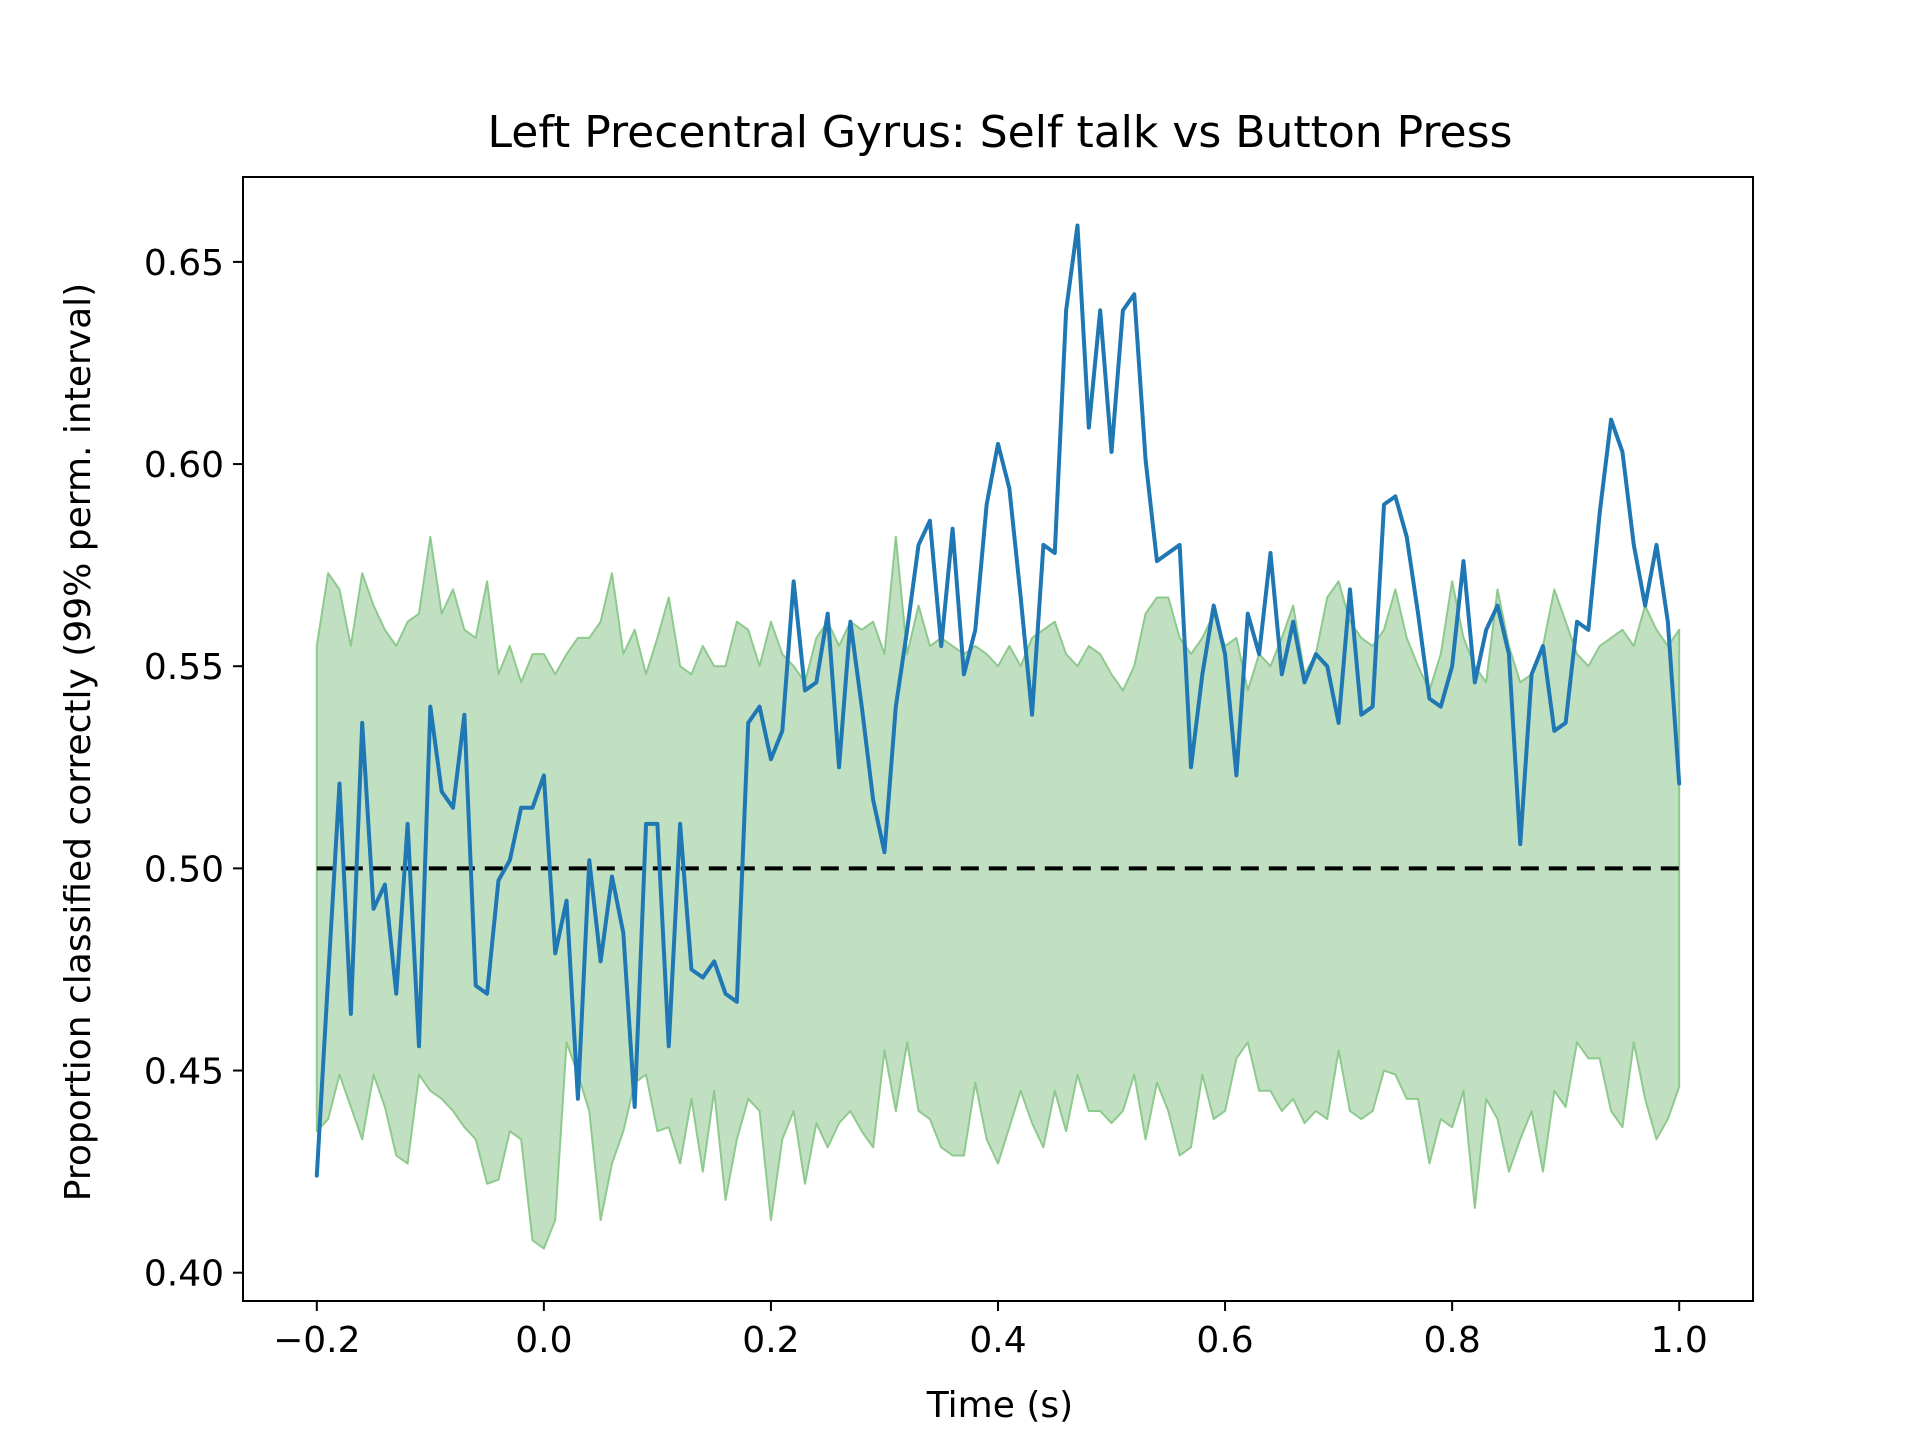 This screenshot has height=1440, width=1920. I want to click on y-tick-label: 0.55, so click(184, 667).